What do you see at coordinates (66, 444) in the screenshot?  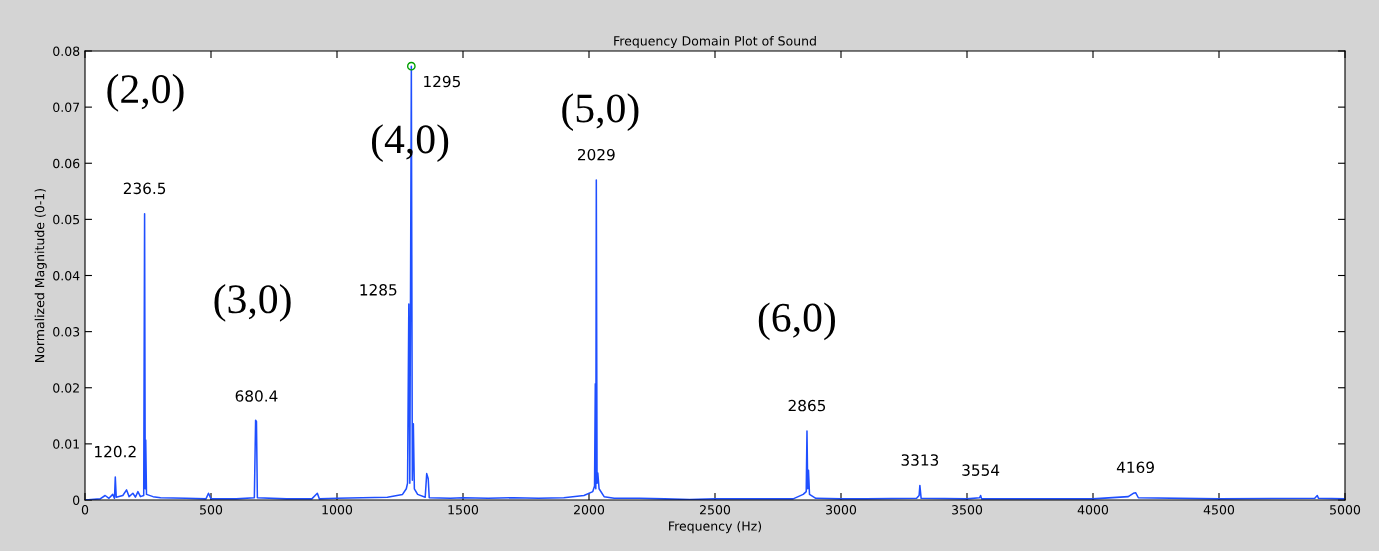 I see `y-tick-label: 0.01` at bounding box center [66, 444].